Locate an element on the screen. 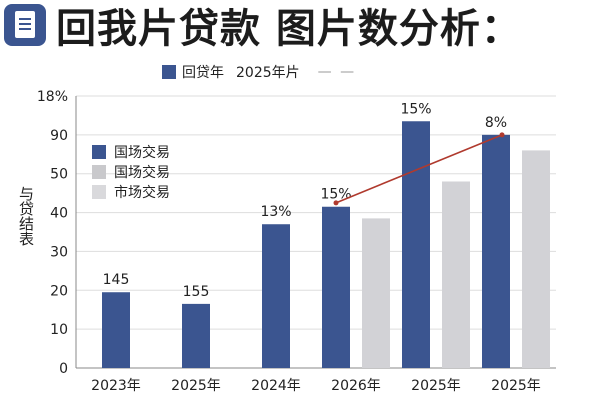 This screenshot has height=400, width=600. y-tick-label: 40 is located at coordinates (59, 214).